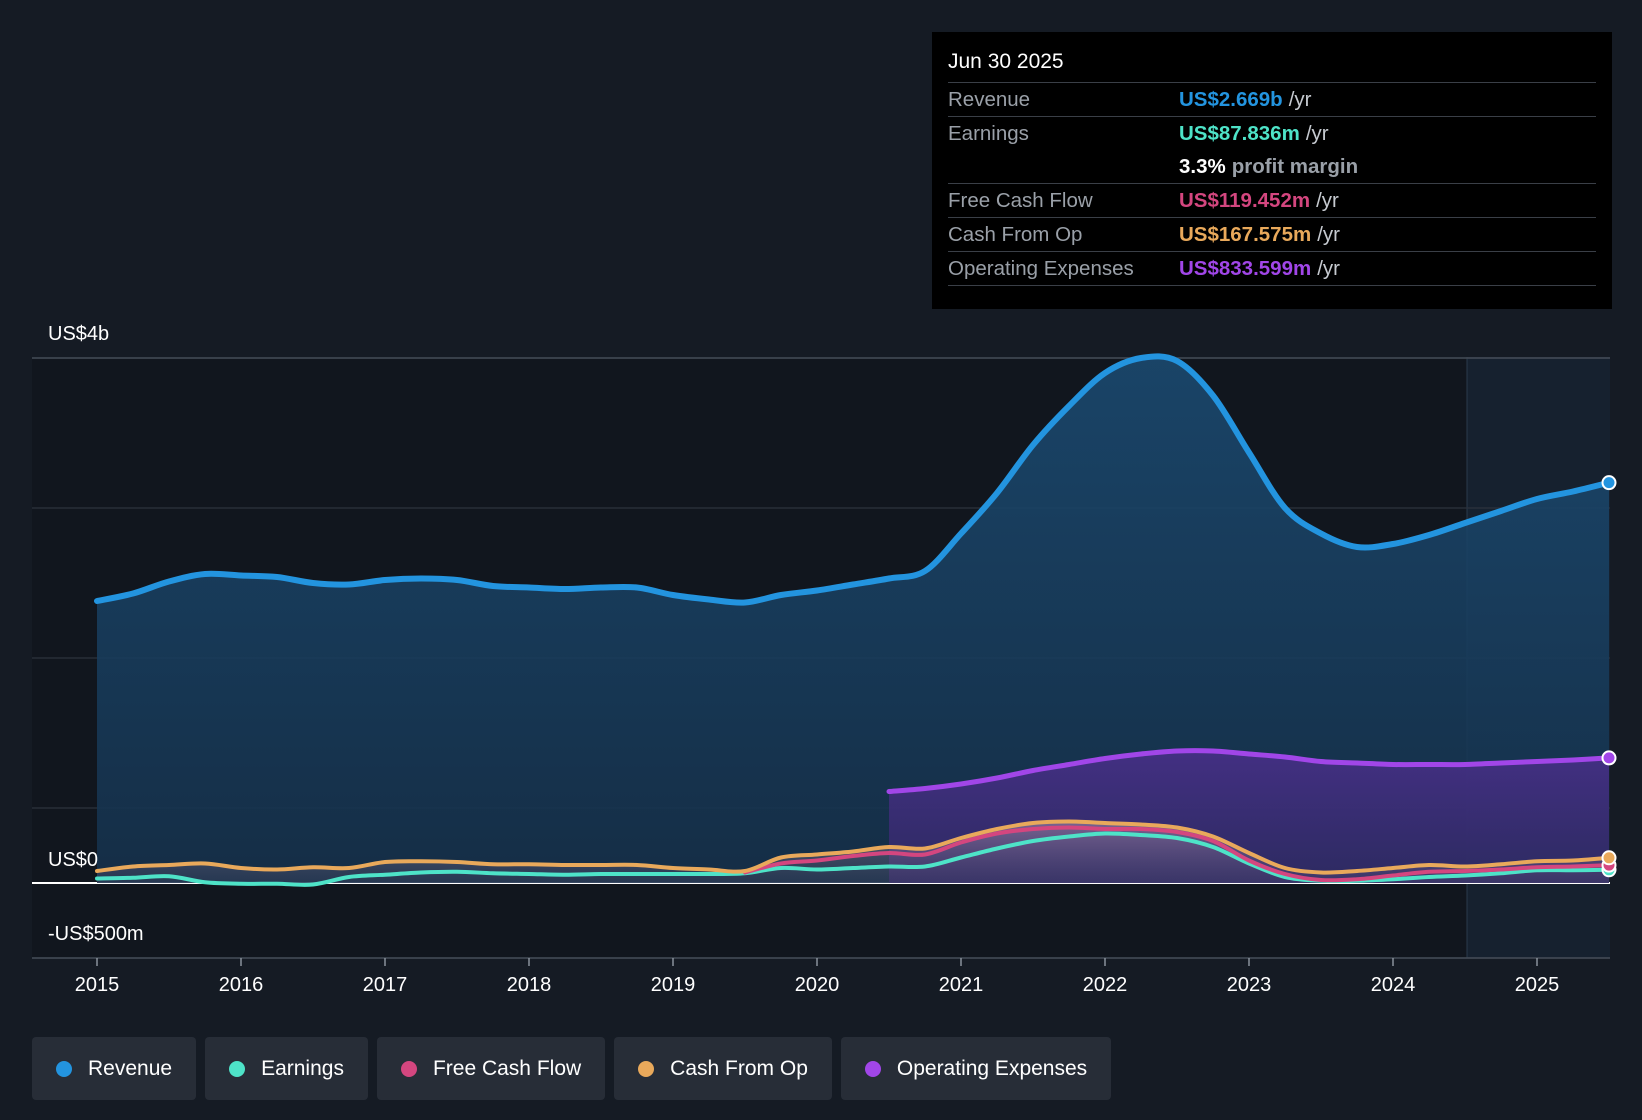 This screenshot has width=1642, height=1120. Describe the element at coordinates (1006, 61) in the screenshot. I see `tooltip-date: Jun 30 2025` at that location.